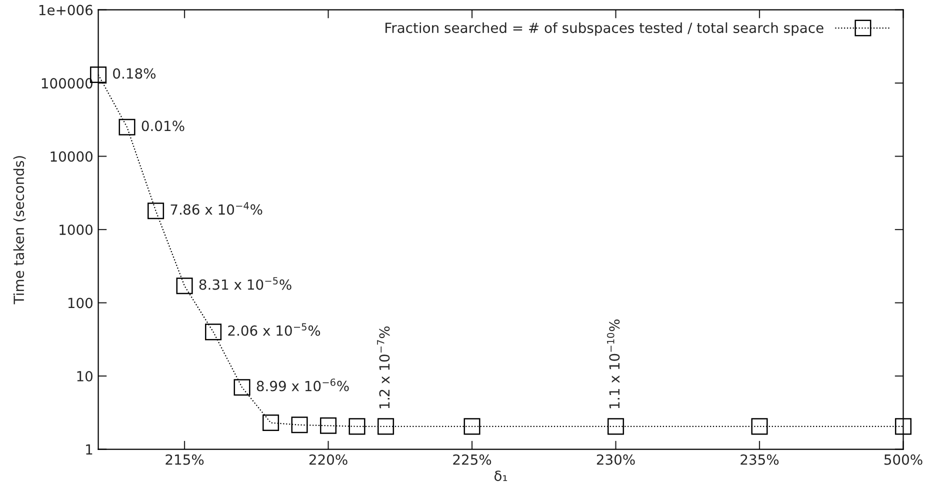  I want to click on annotation: 0.01%, so click(163, 126).